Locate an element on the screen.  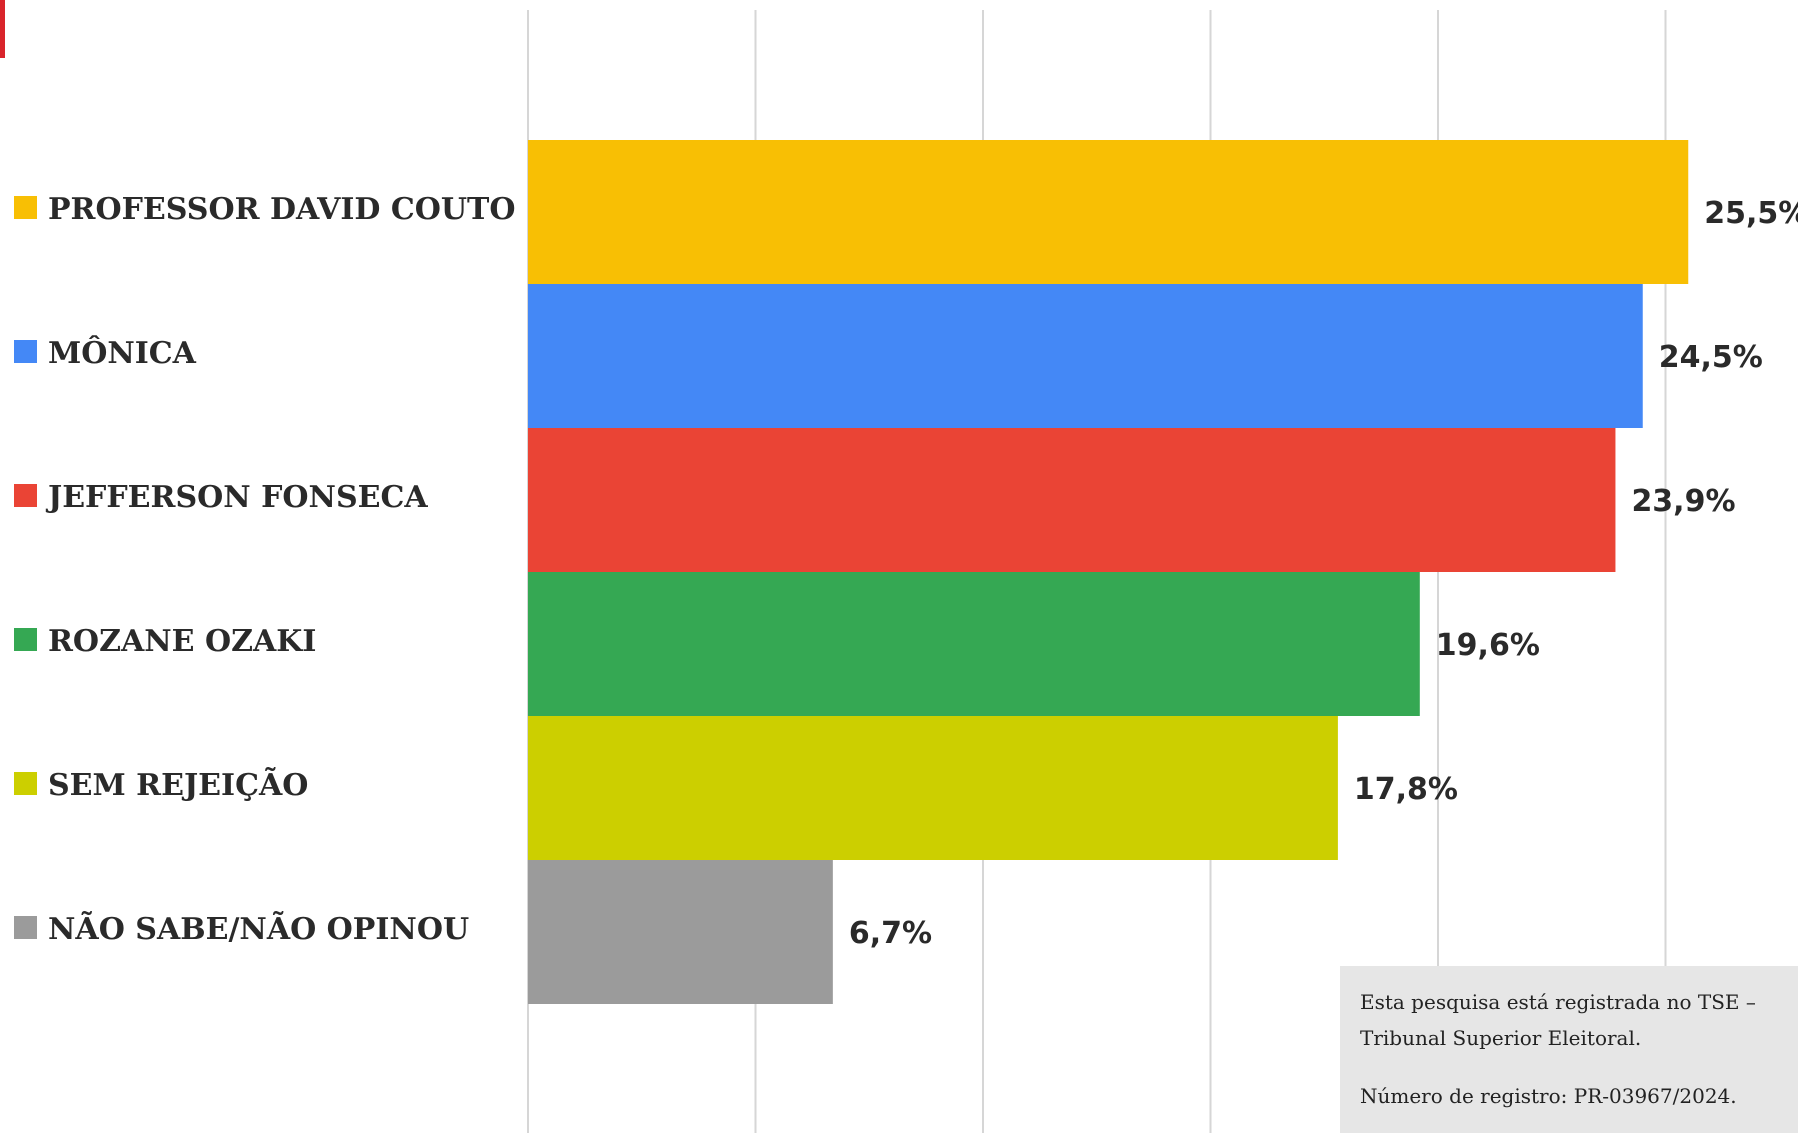
value-label: 19,6% is located at coordinates (1488, 645).